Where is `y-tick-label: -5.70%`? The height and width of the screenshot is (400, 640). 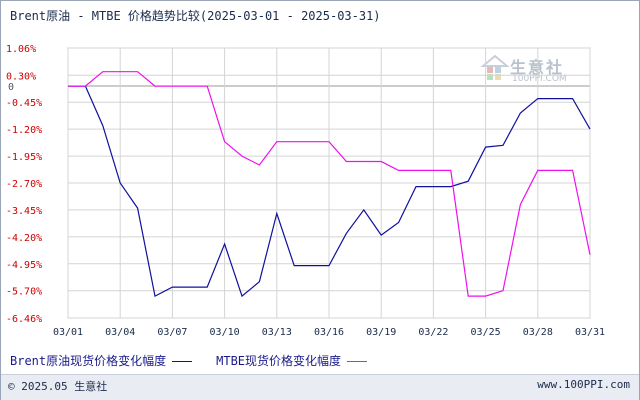
y-tick-label: -5.70% is located at coordinates (24, 292).